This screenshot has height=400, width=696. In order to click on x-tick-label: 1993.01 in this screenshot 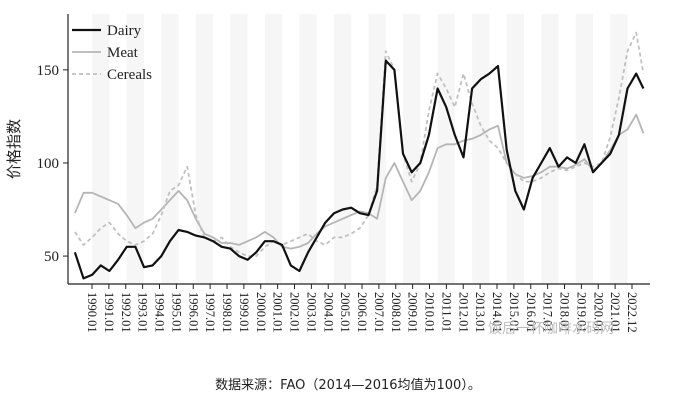, I will do `click(143, 312)`.